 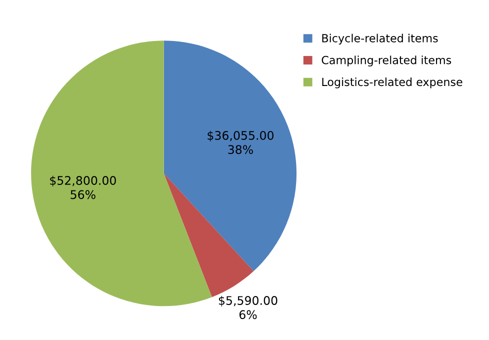 What do you see at coordinates (83, 188) in the screenshot?
I see `data-label: $52,800.00 56%` at bounding box center [83, 188].